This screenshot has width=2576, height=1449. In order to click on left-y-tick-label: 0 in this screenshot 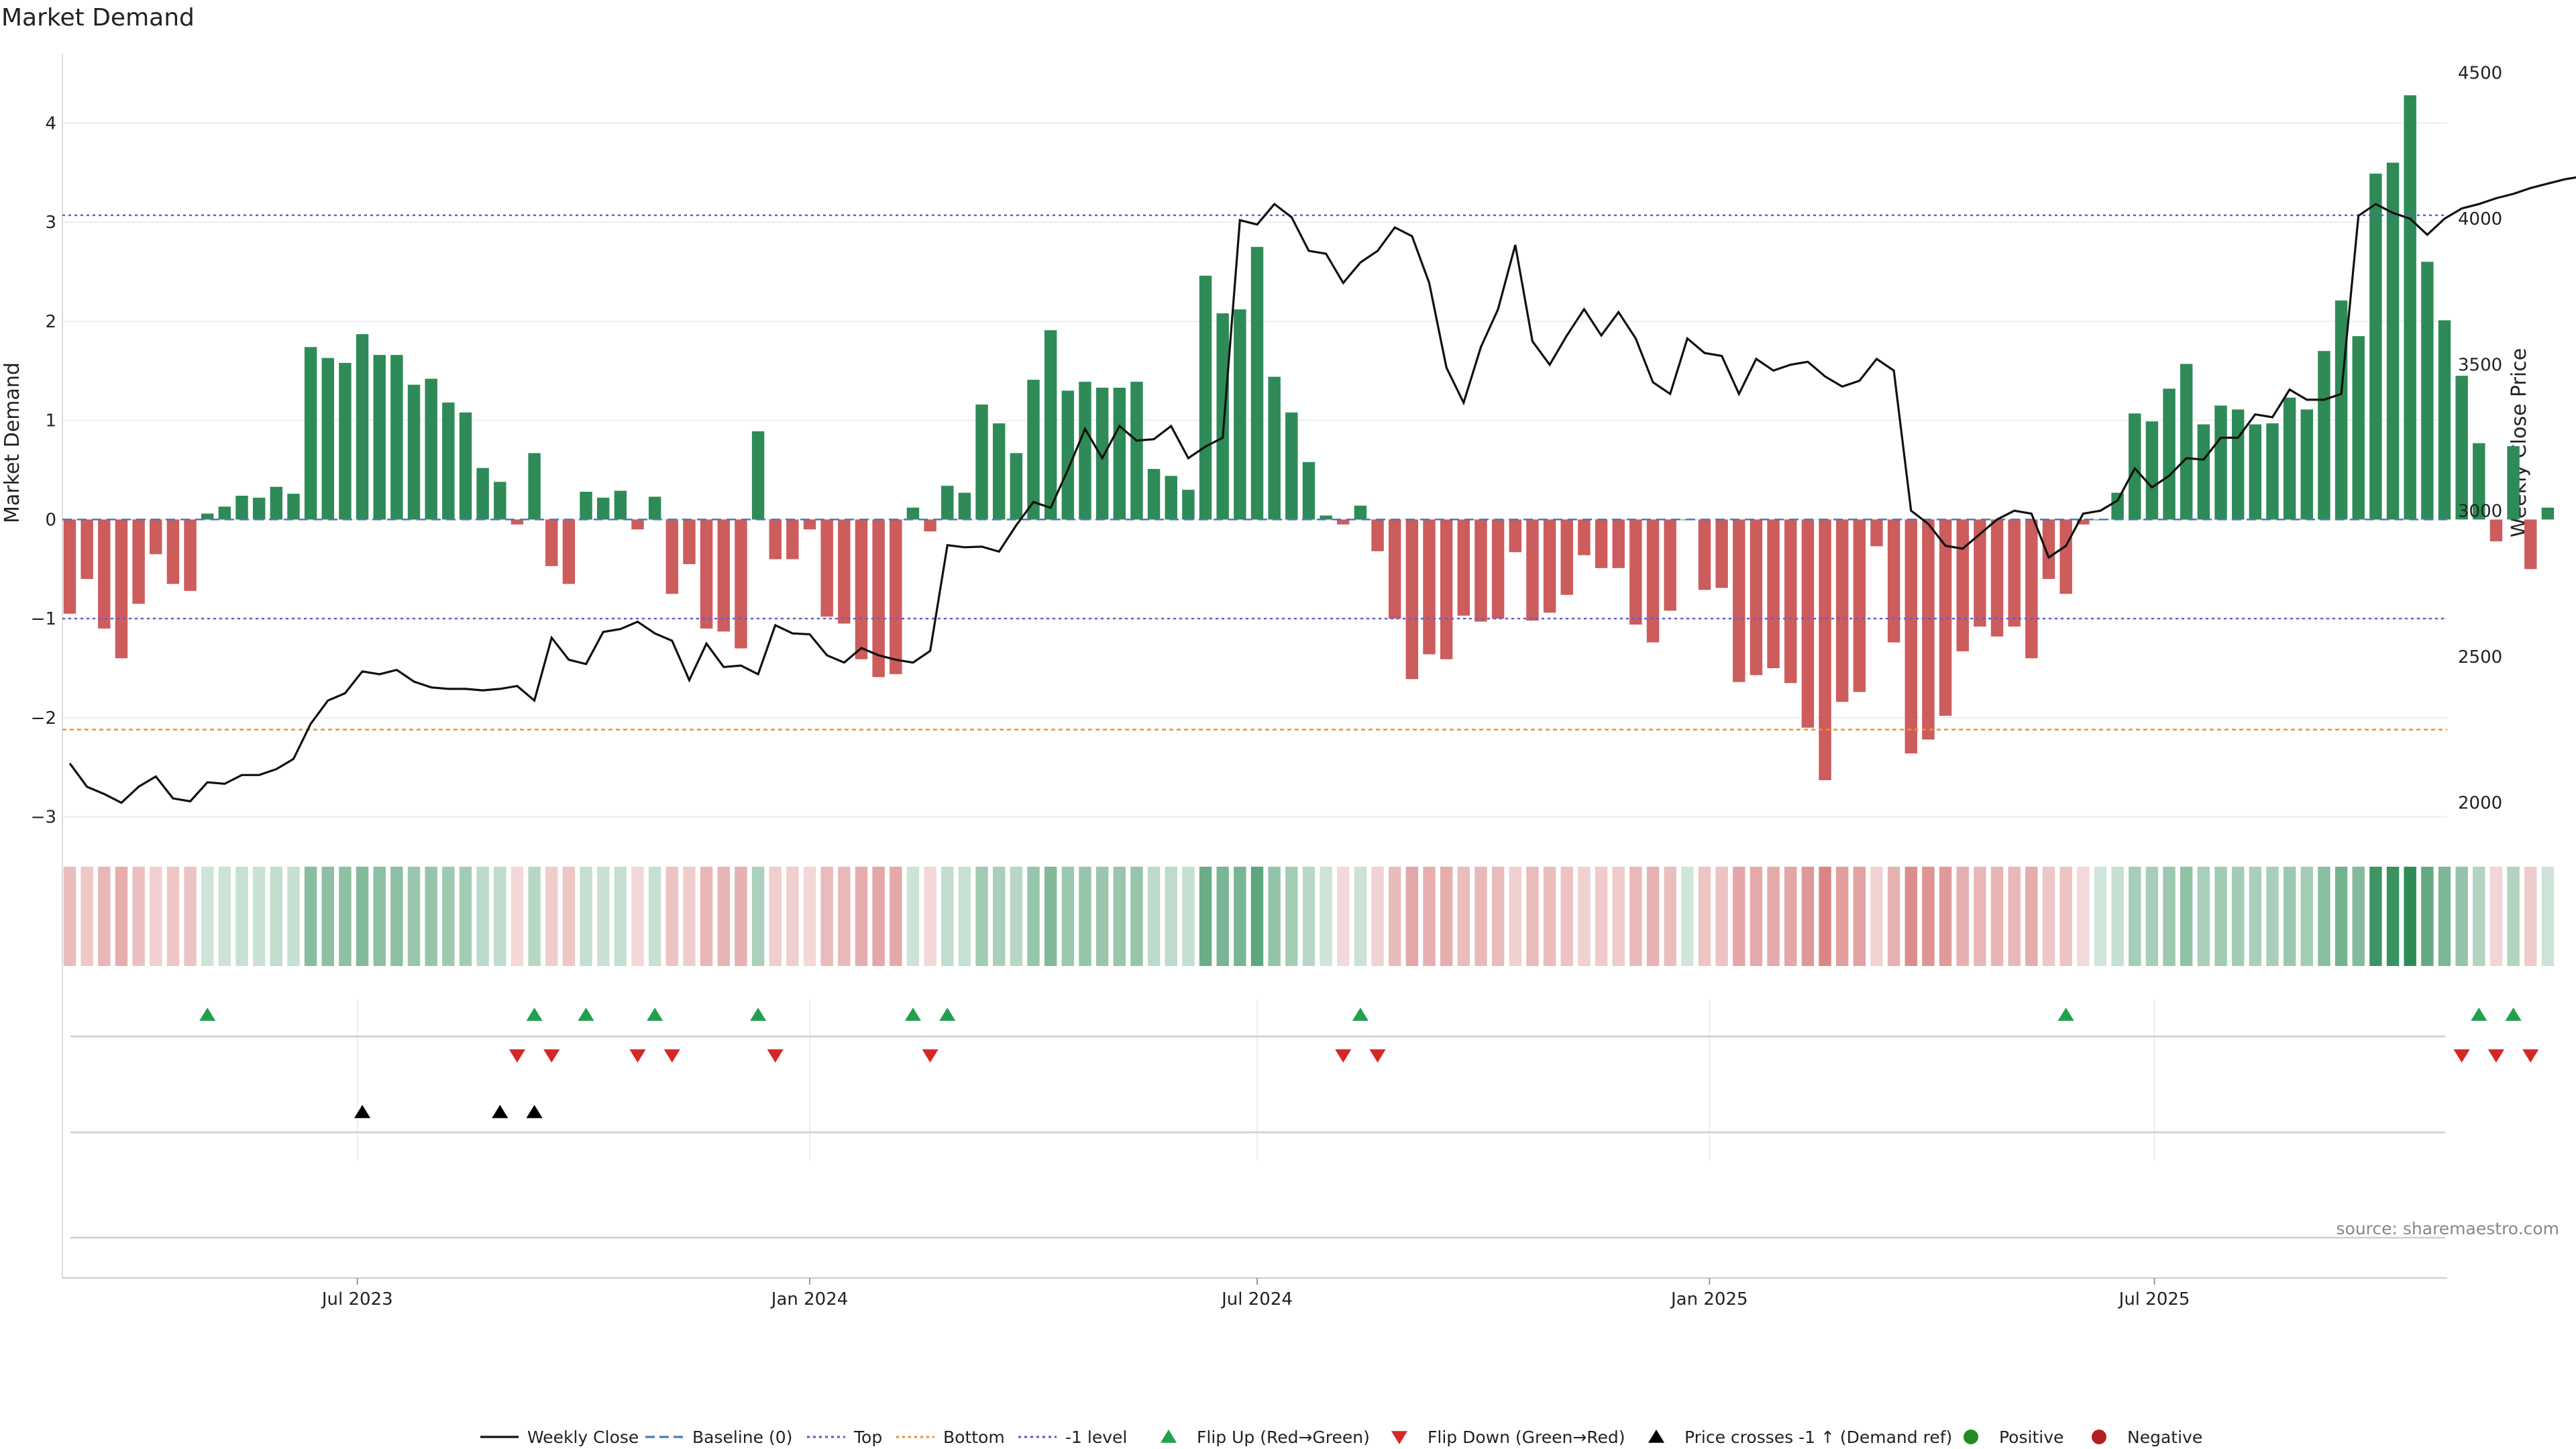, I will do `click(50, 520)`.